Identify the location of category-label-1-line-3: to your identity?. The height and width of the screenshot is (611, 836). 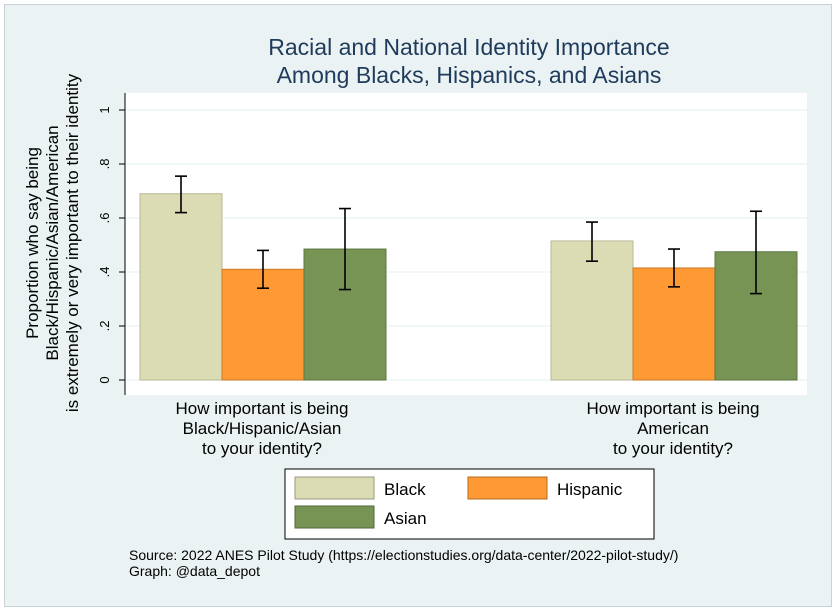
(262, 448).